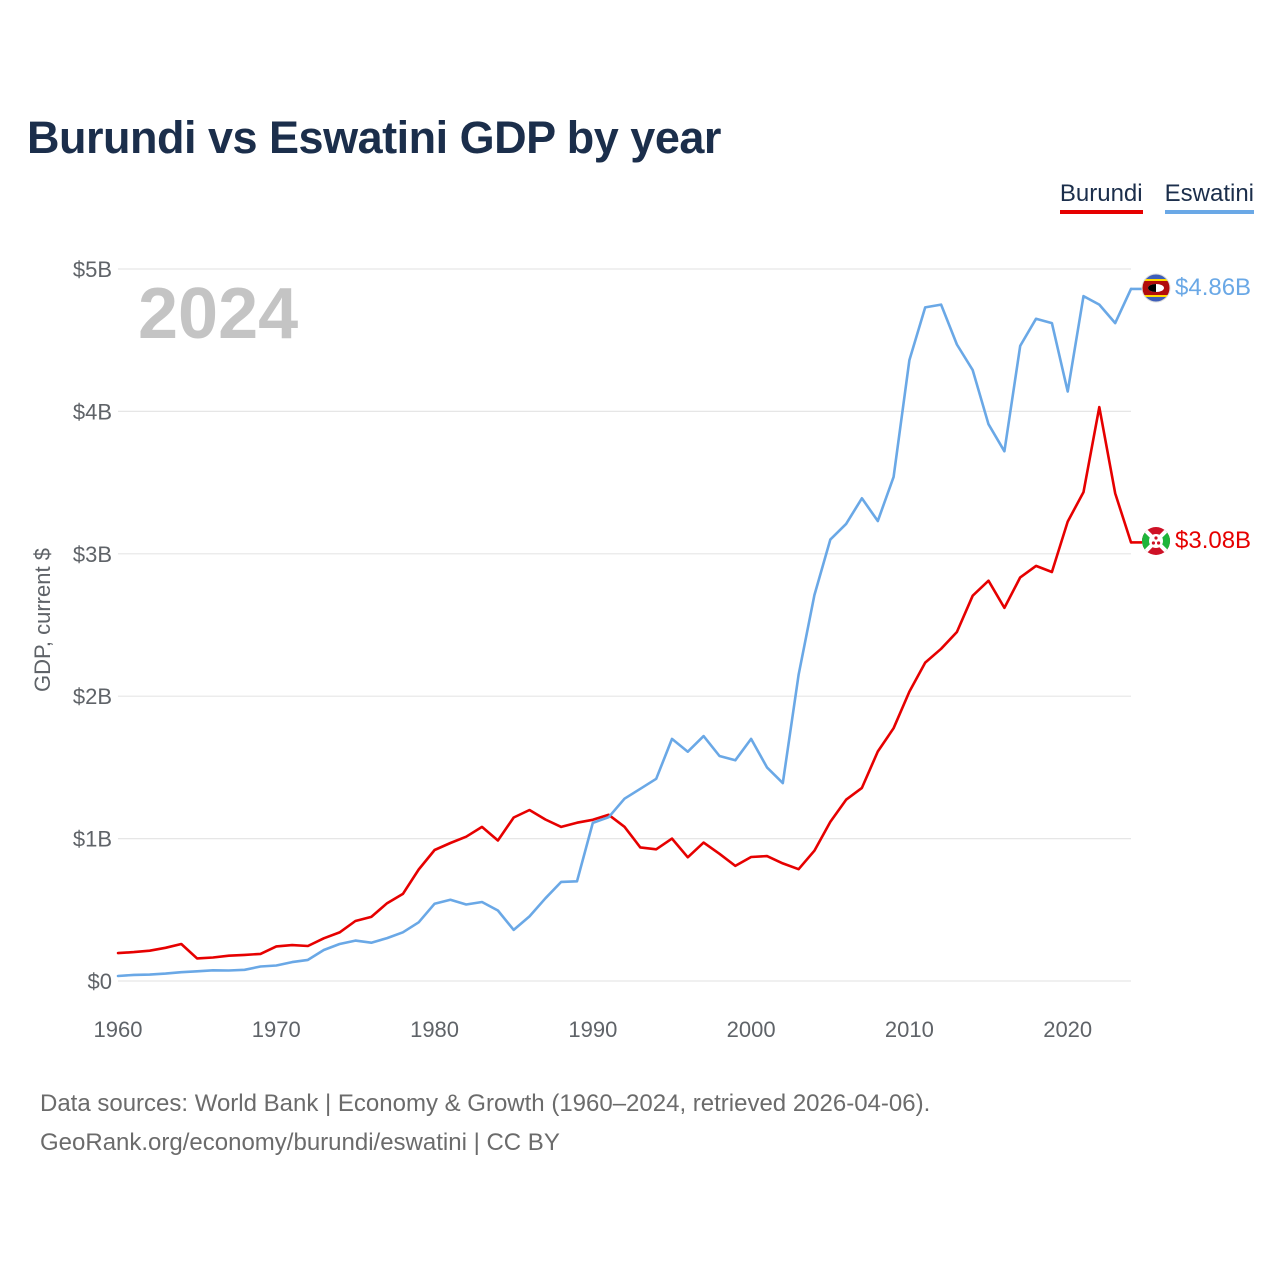 Image resolution: width=1280 pixels, height=1280 pixels. What do you see at coordinates (1101, 197) in the screenshot?
I see `legend-item-burundi: Burundi` at bounding box center [1101, 197].